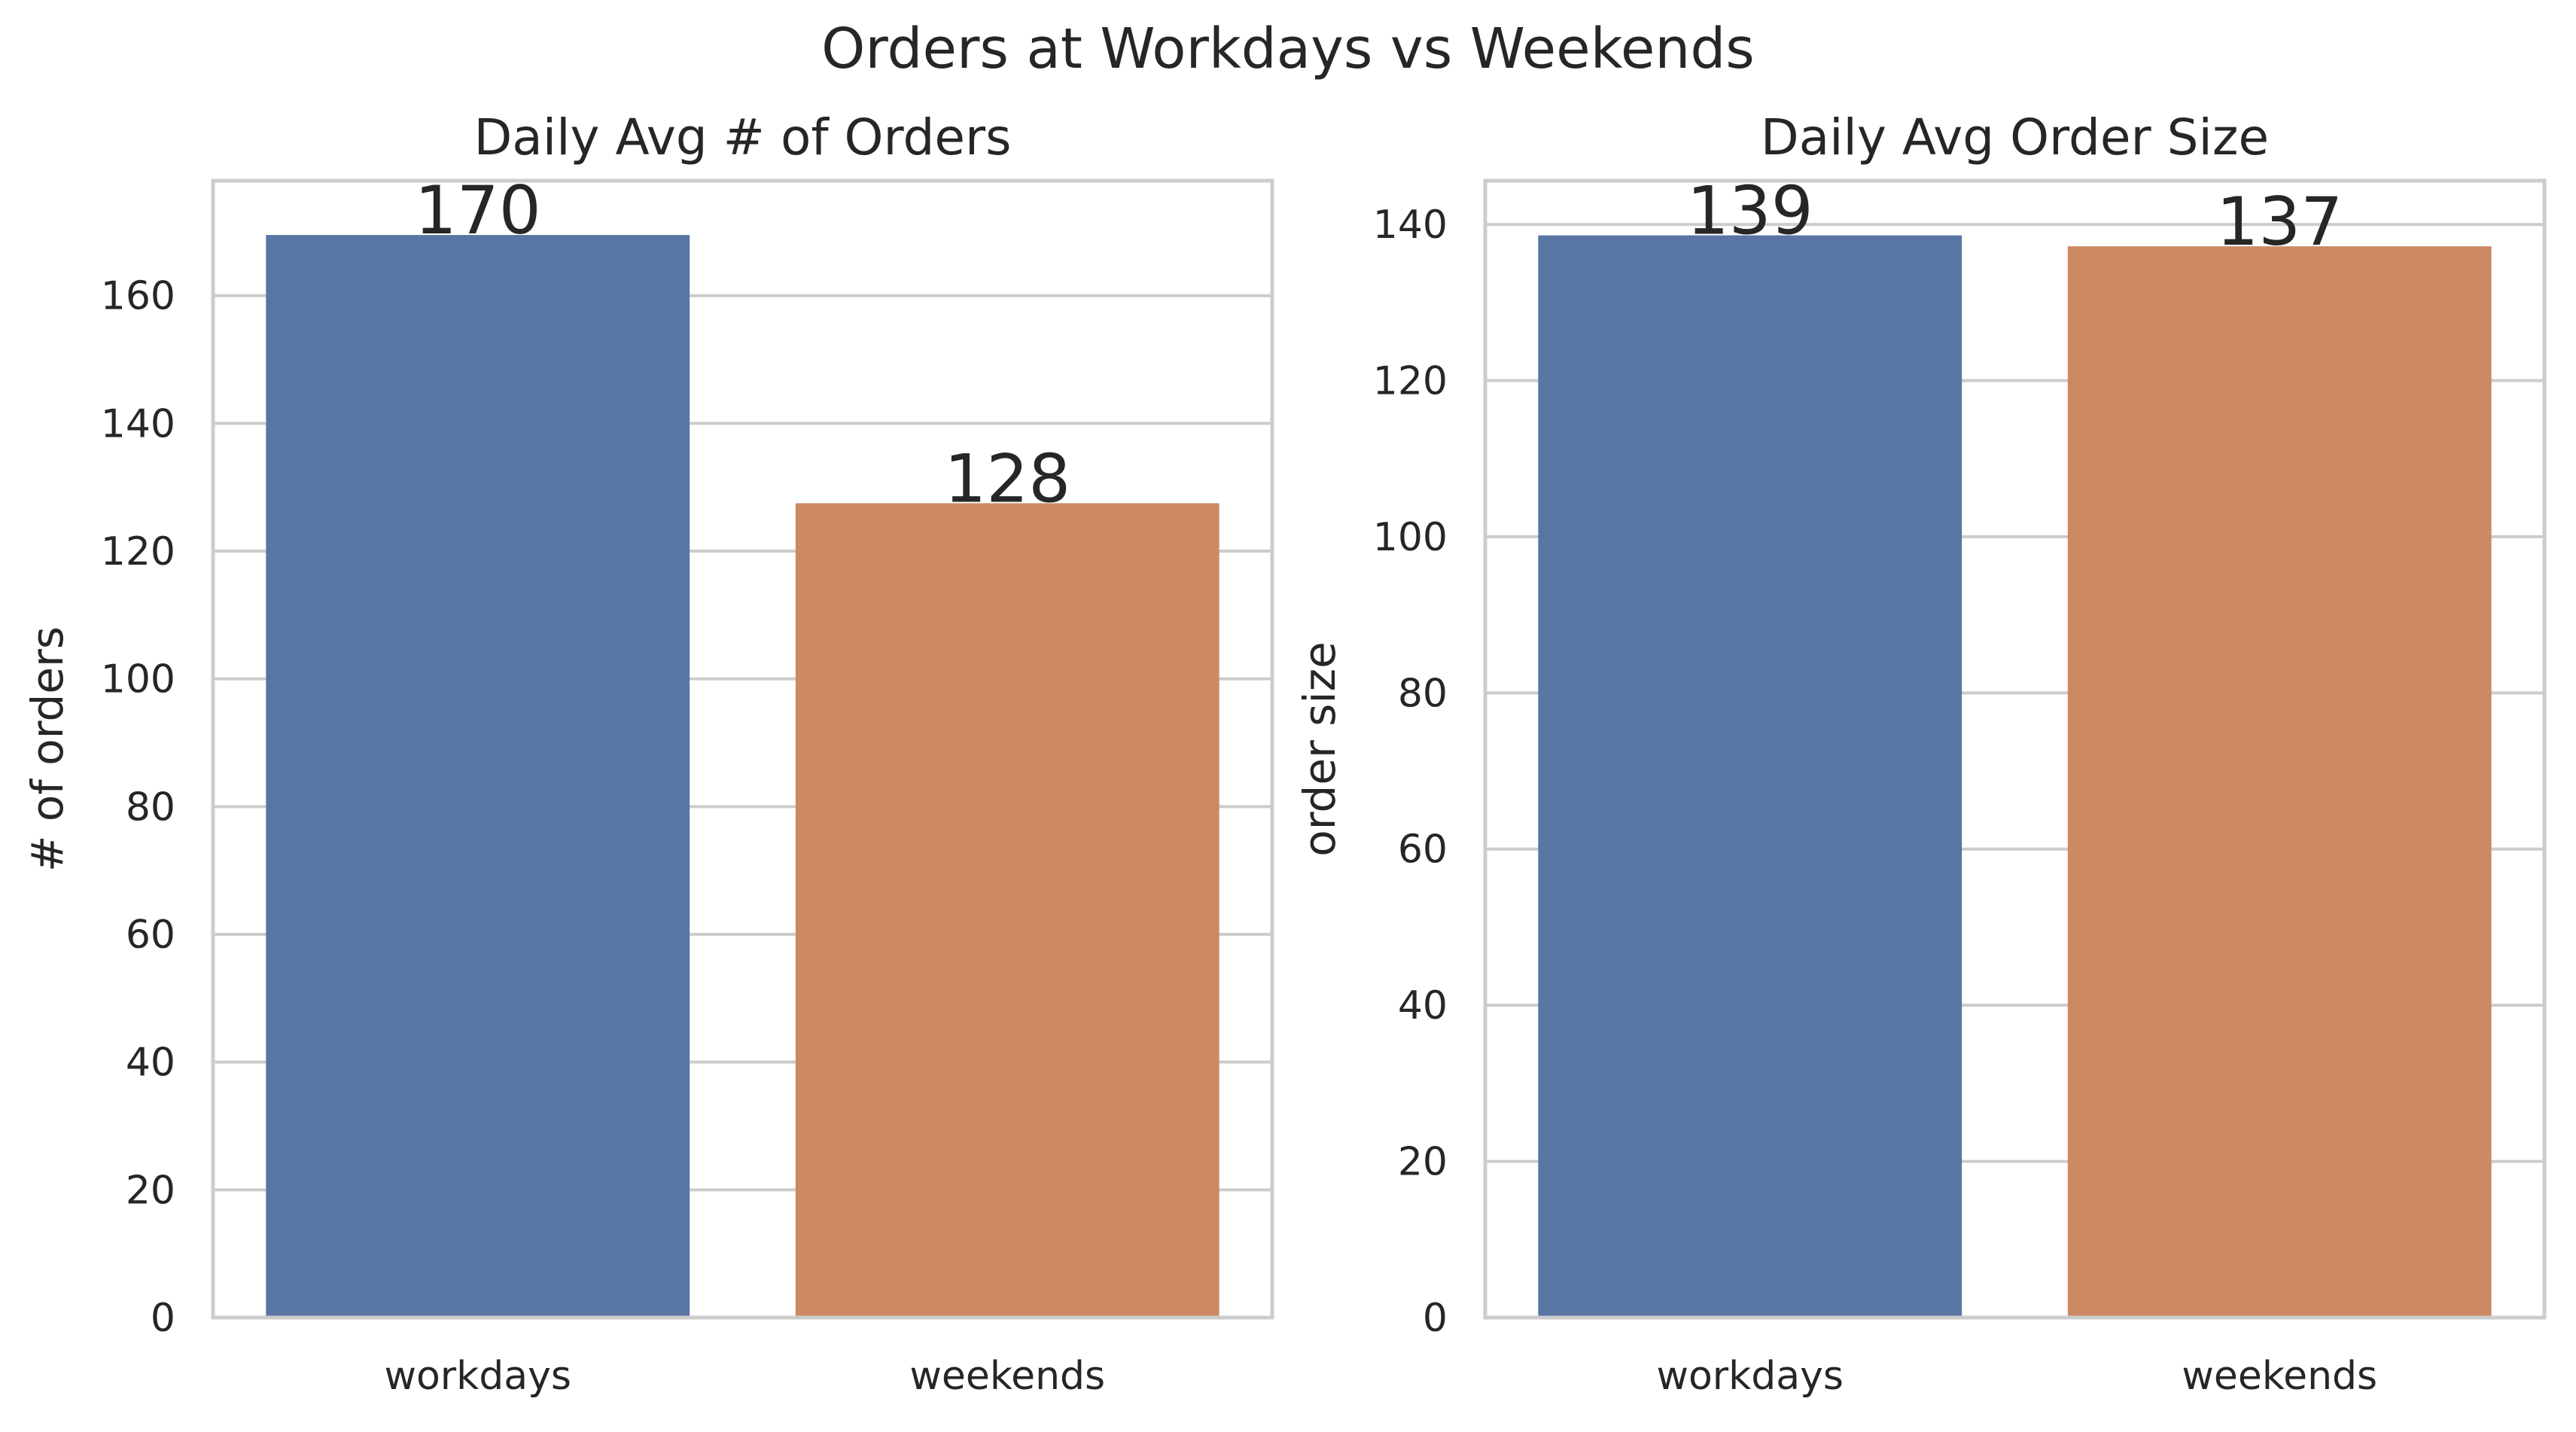 The image size is (2576, 1432). I want to click on figure-title: Orders at Workdays vs Weekends, so click(1288, 49).